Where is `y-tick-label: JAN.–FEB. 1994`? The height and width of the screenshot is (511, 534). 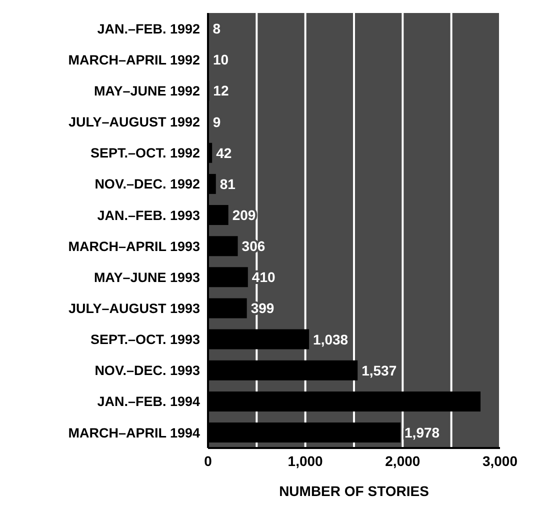 y-tick-label: JAN.–FEB. 1994 is located at coordinates (148, 402).